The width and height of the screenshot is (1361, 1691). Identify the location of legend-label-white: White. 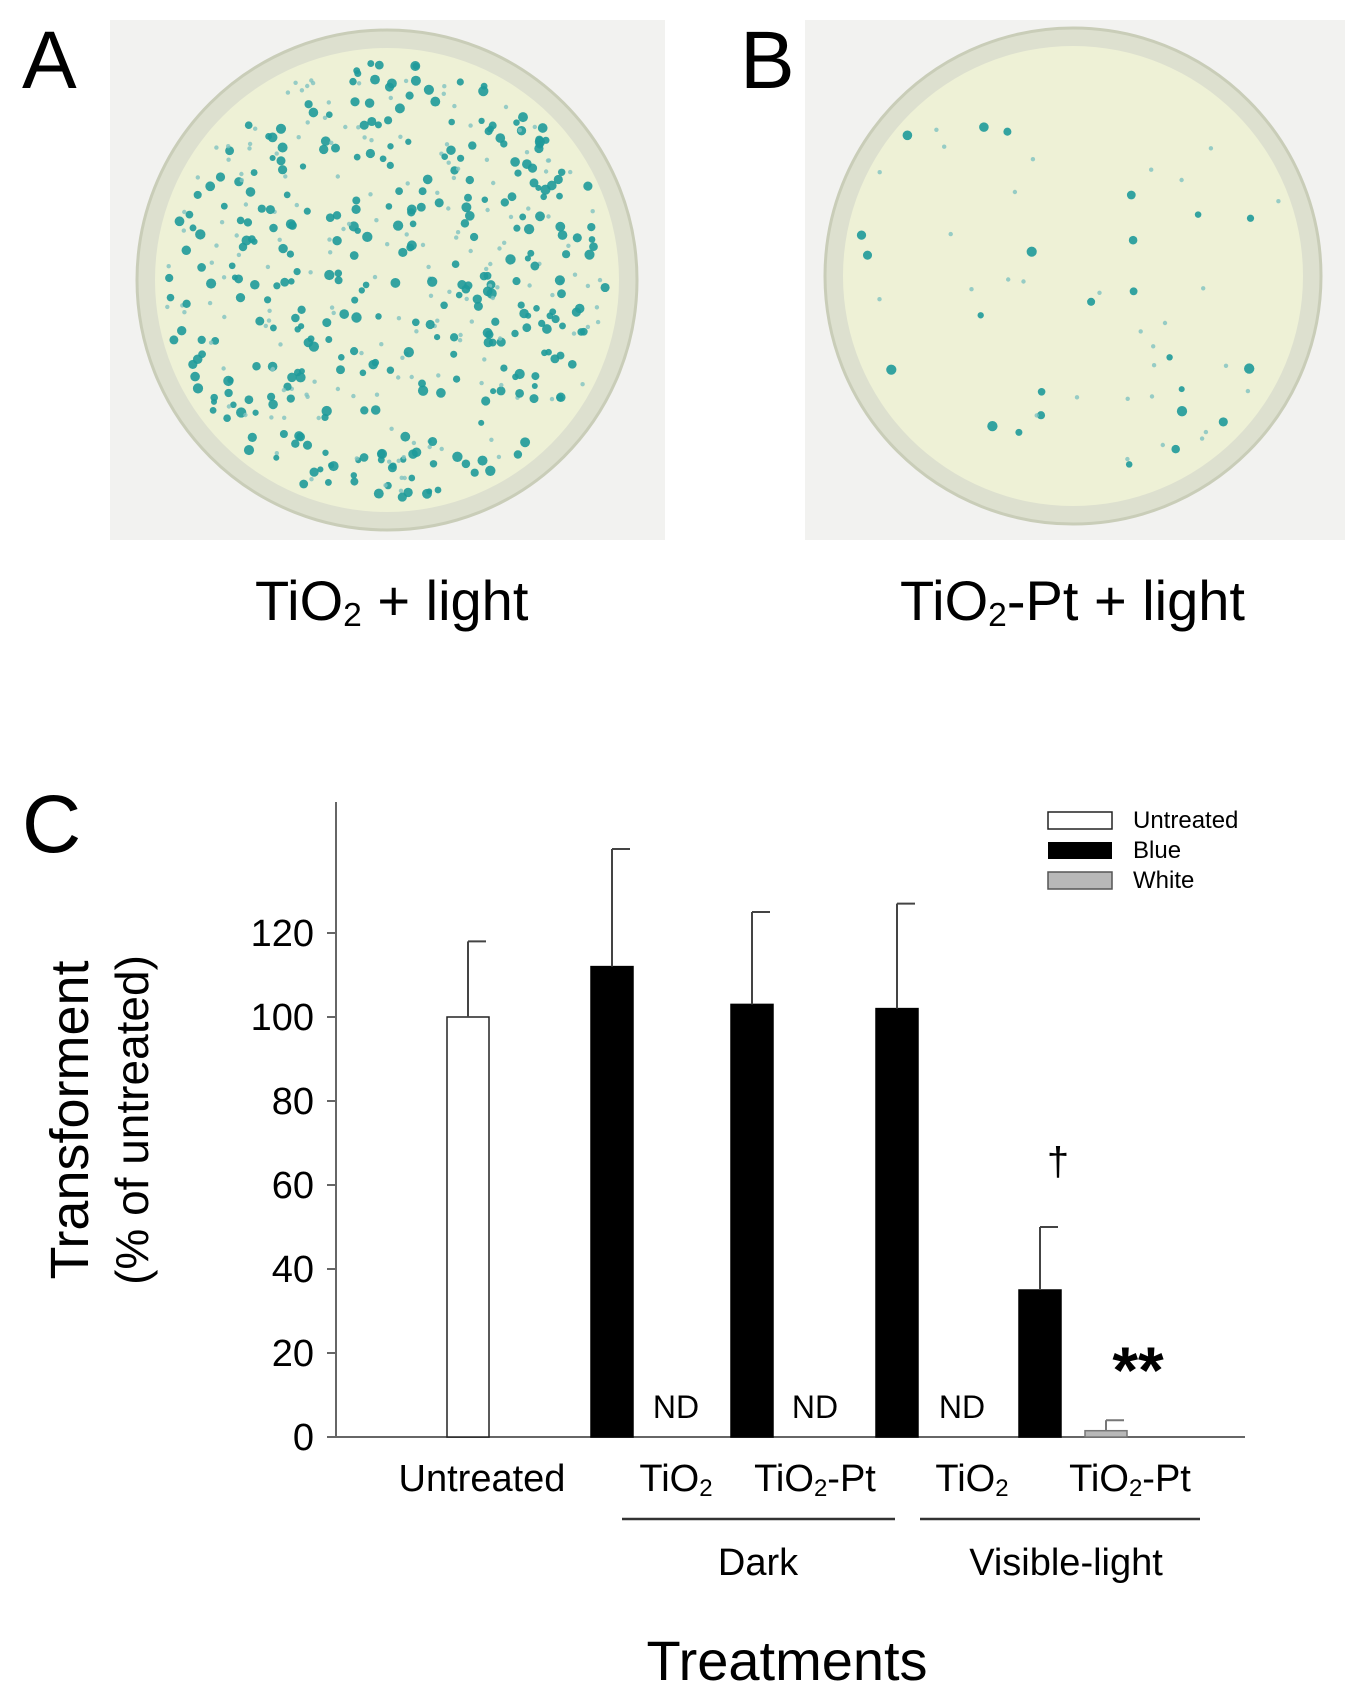
(1163, 880).